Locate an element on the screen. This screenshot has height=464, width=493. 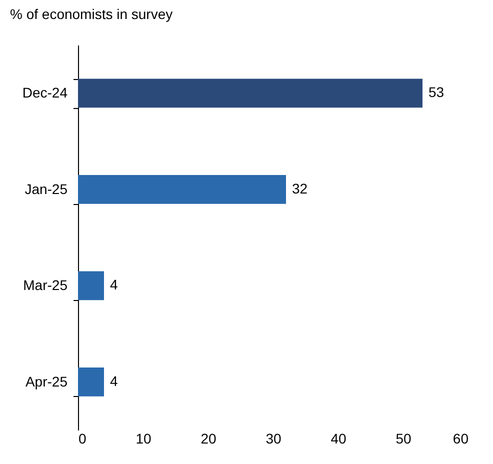
x-tick-label: 0 is located at coordinates (82, 438).